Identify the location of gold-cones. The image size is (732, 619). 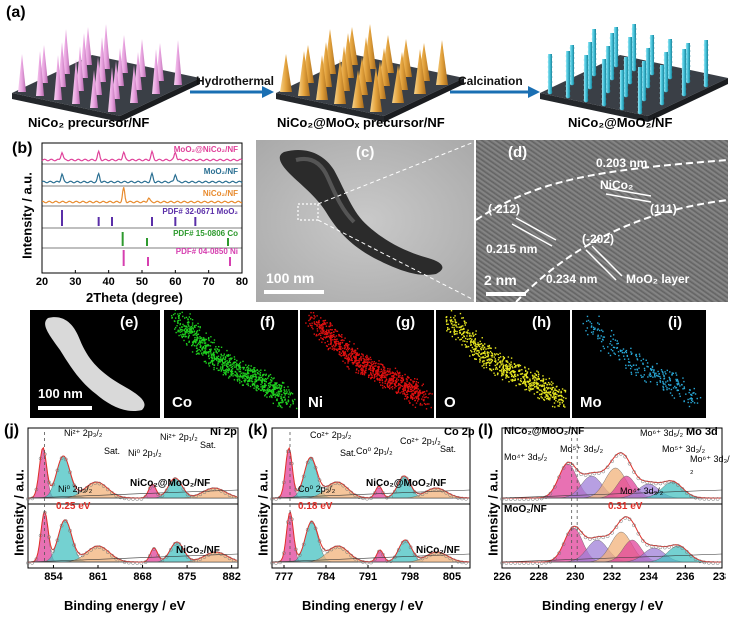
(364, 68).